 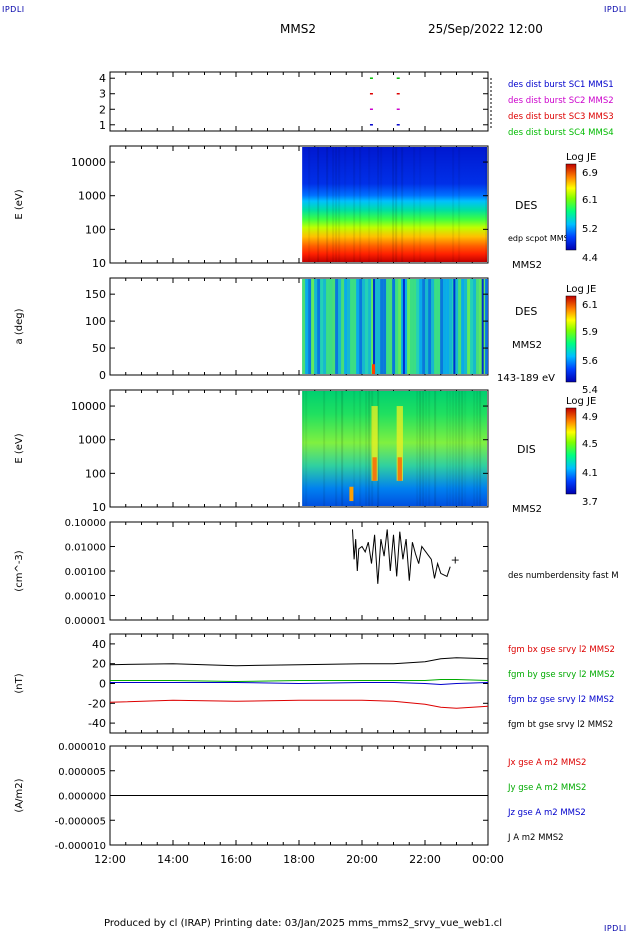 What do you see at coordinates (546, 788) in the screenshot?
I see `current-legend-entry: Jy gse A m2 MMS2` at bounding box center [546, 788].